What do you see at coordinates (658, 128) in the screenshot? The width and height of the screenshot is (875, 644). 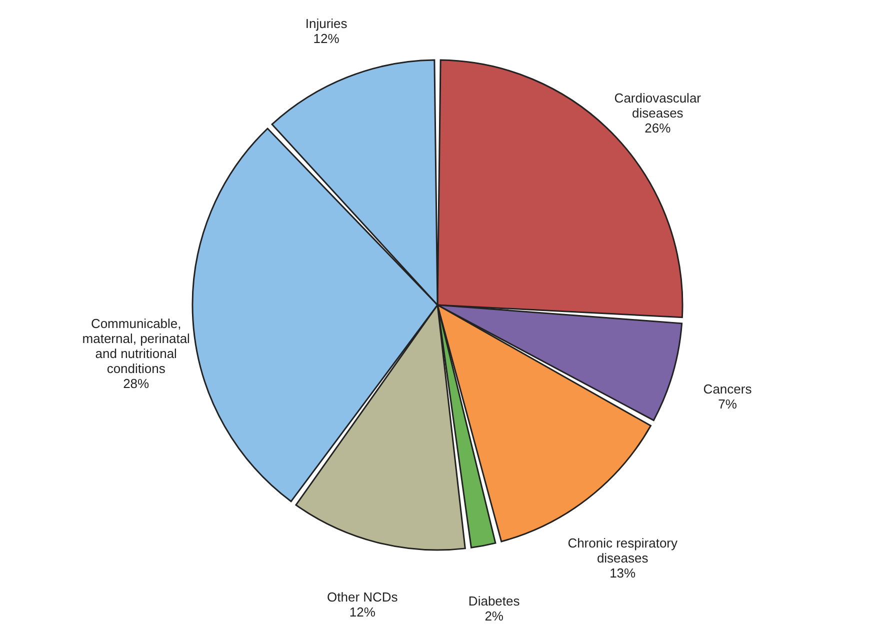 I see `data-label: 26%` at bounding box center [658, 128].